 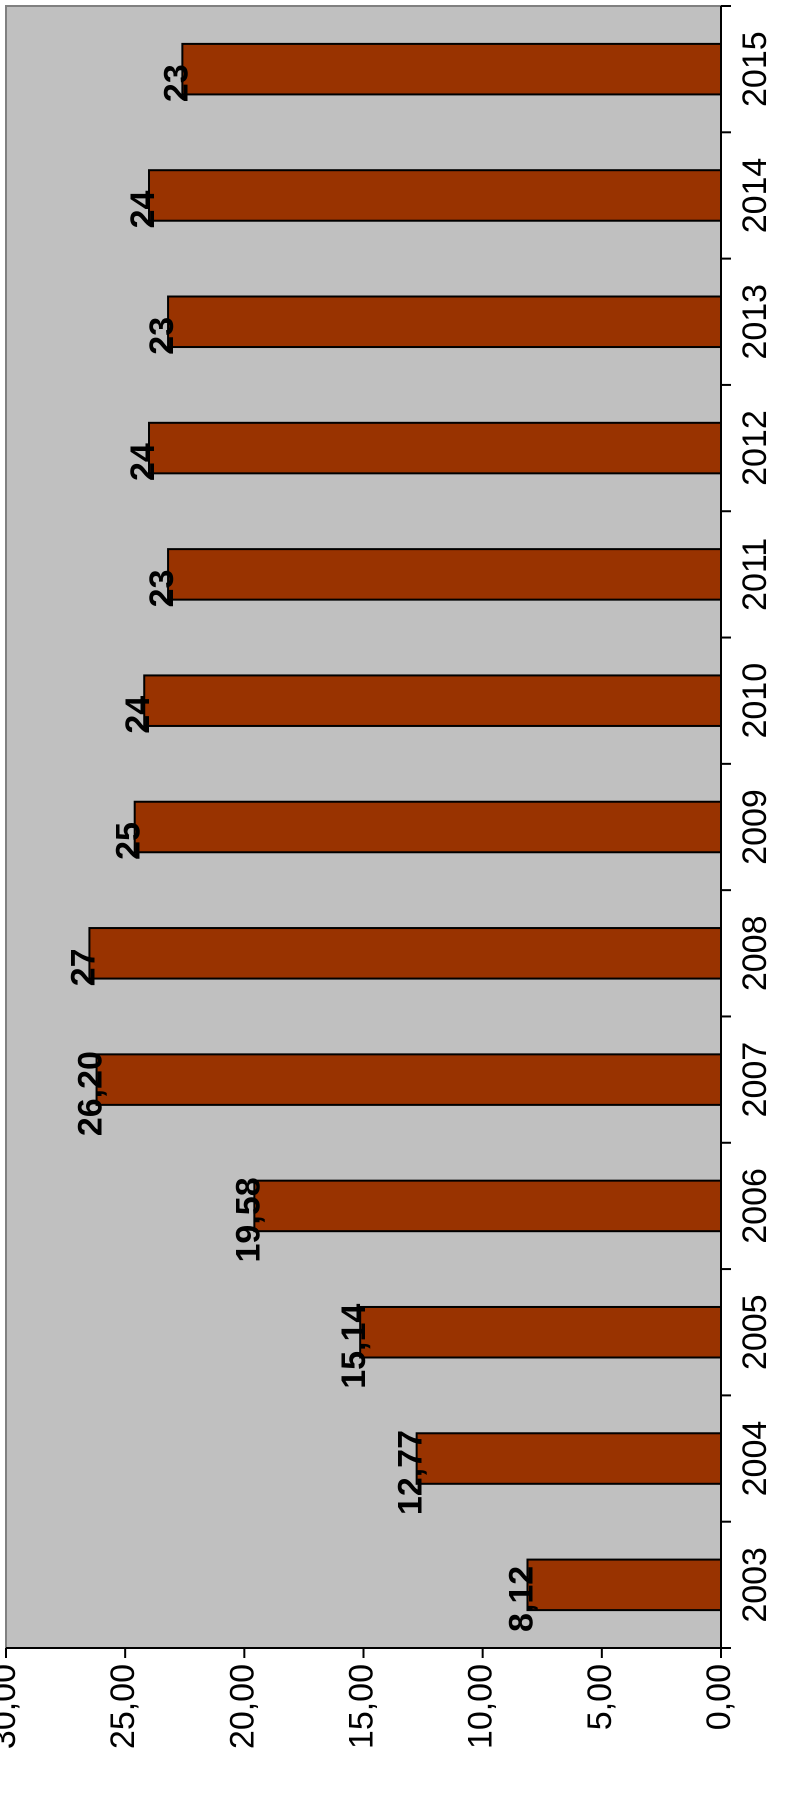 What do you see at coordinates (600, 1697) in the screenshot?
I see `y-tick-label: 5,00` at bounding box center [600, 1697].